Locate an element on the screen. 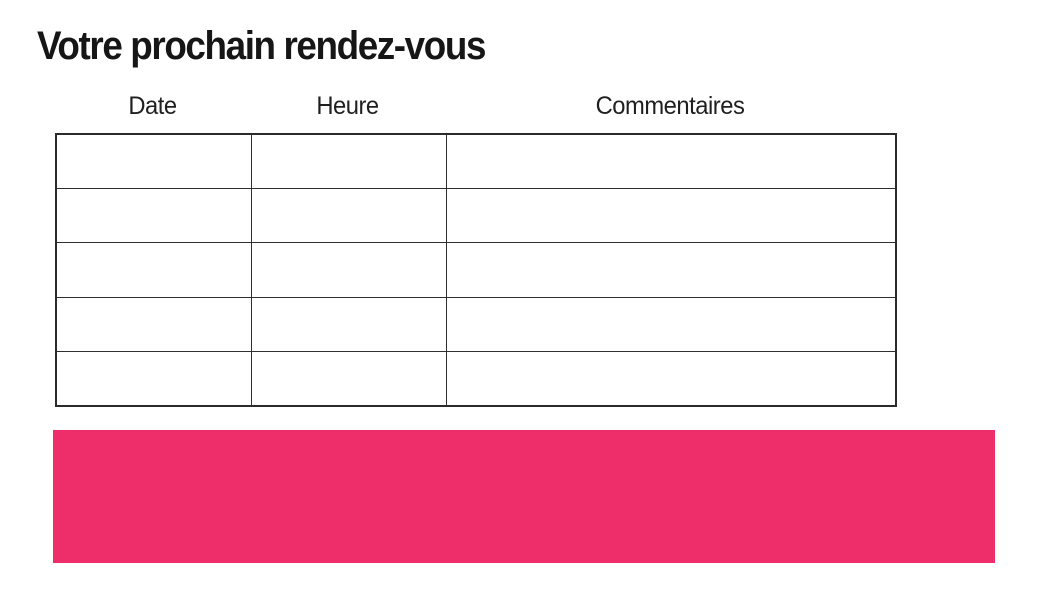 Image resolution: width=1050 pixels, height=600 pixels. column-header-commentaires: Commentaires is located at coordinates (670, 106).